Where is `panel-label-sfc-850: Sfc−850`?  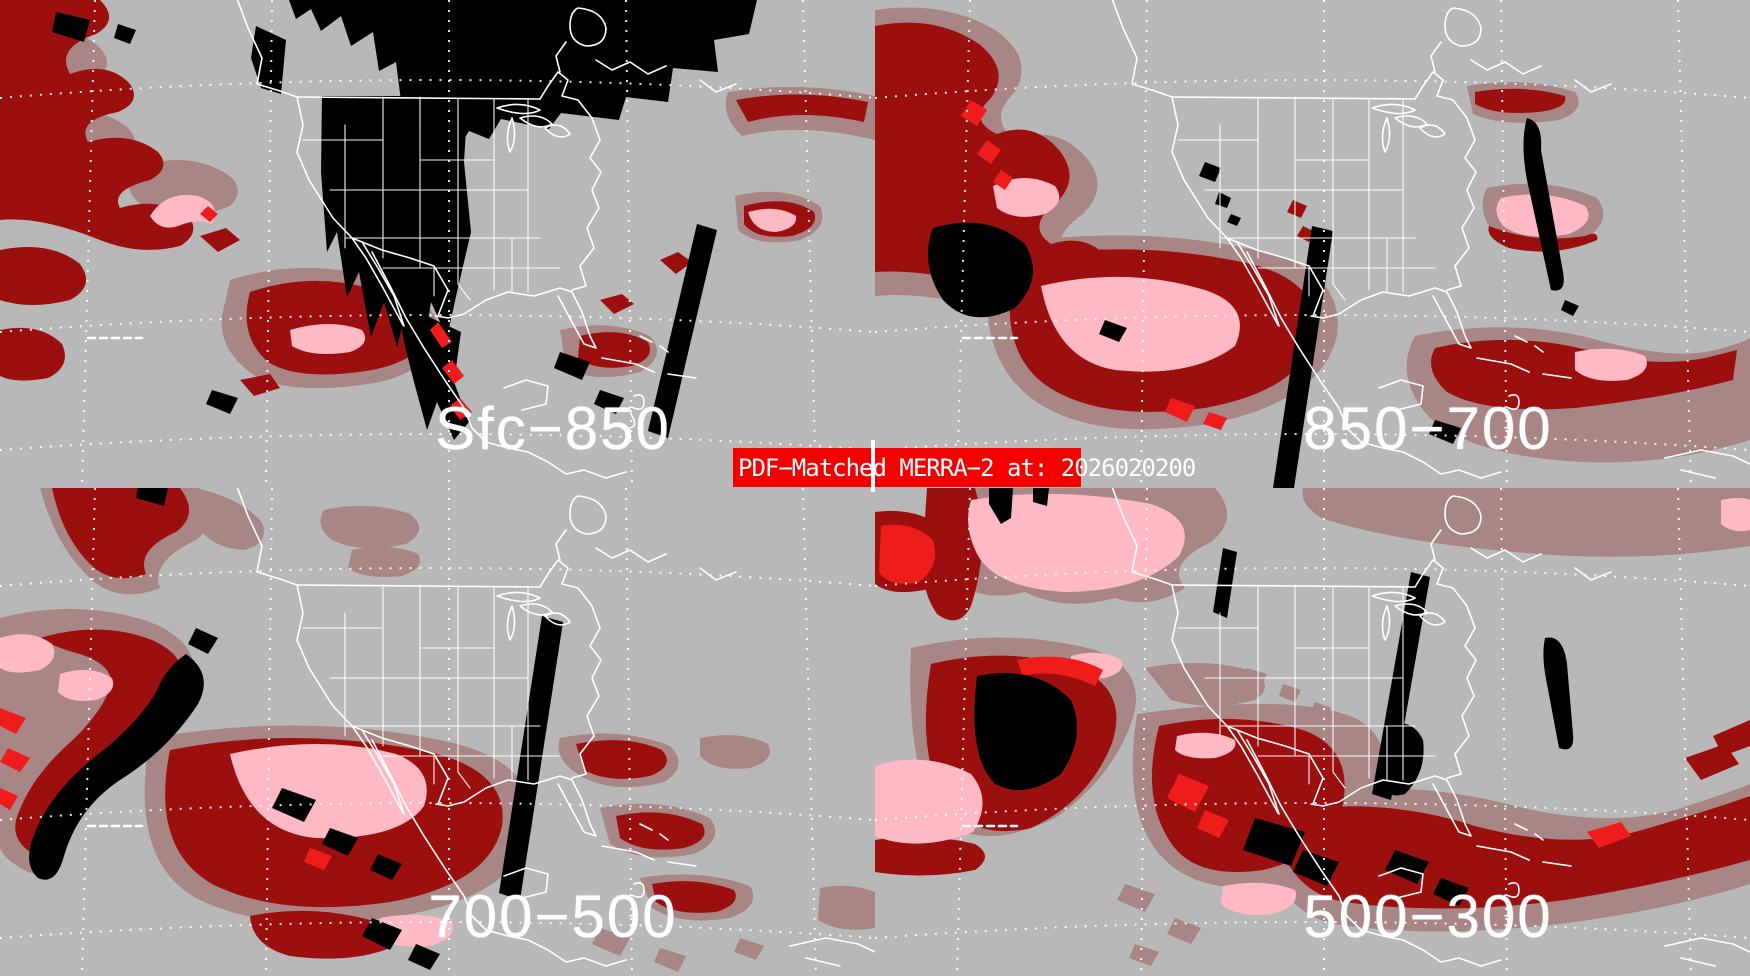 panel-label-sfc-850: Sfc−850 is located at coordinates (553, 428).